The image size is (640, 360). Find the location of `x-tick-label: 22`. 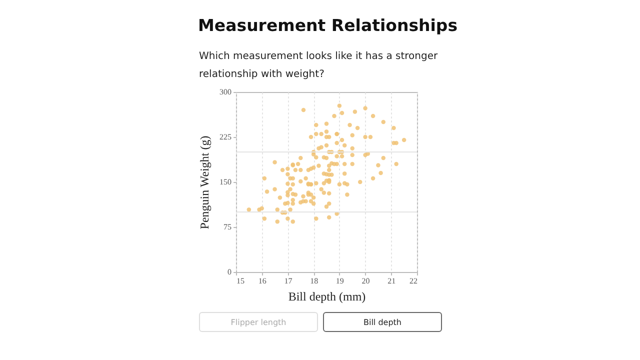

x-tick-label: 22 is located at coordinates (414, 281).